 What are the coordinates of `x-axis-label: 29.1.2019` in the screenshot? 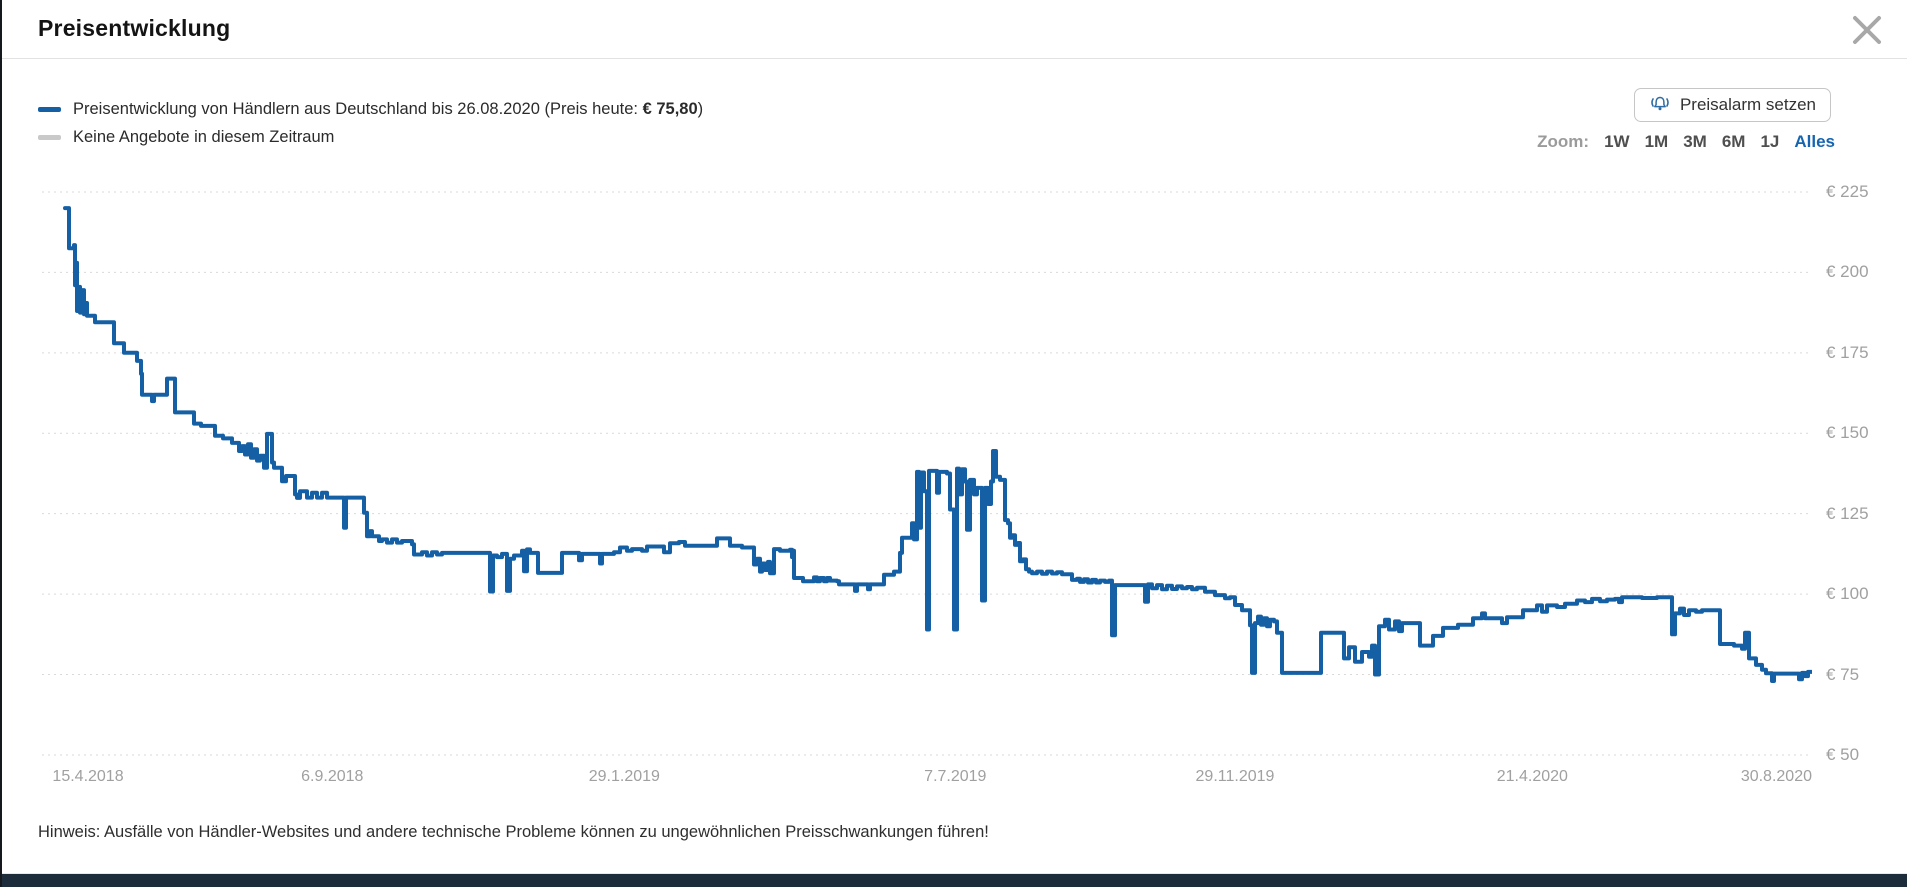 It's located at (624, 776).